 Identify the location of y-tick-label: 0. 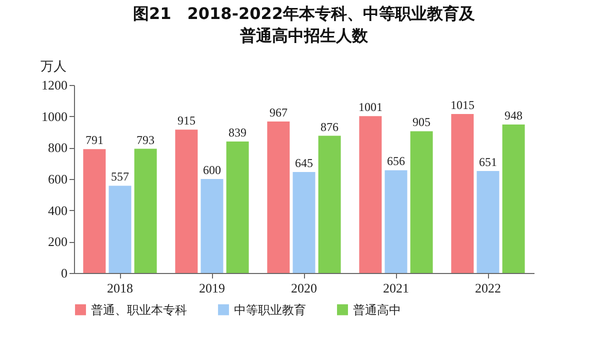
(64, 273).